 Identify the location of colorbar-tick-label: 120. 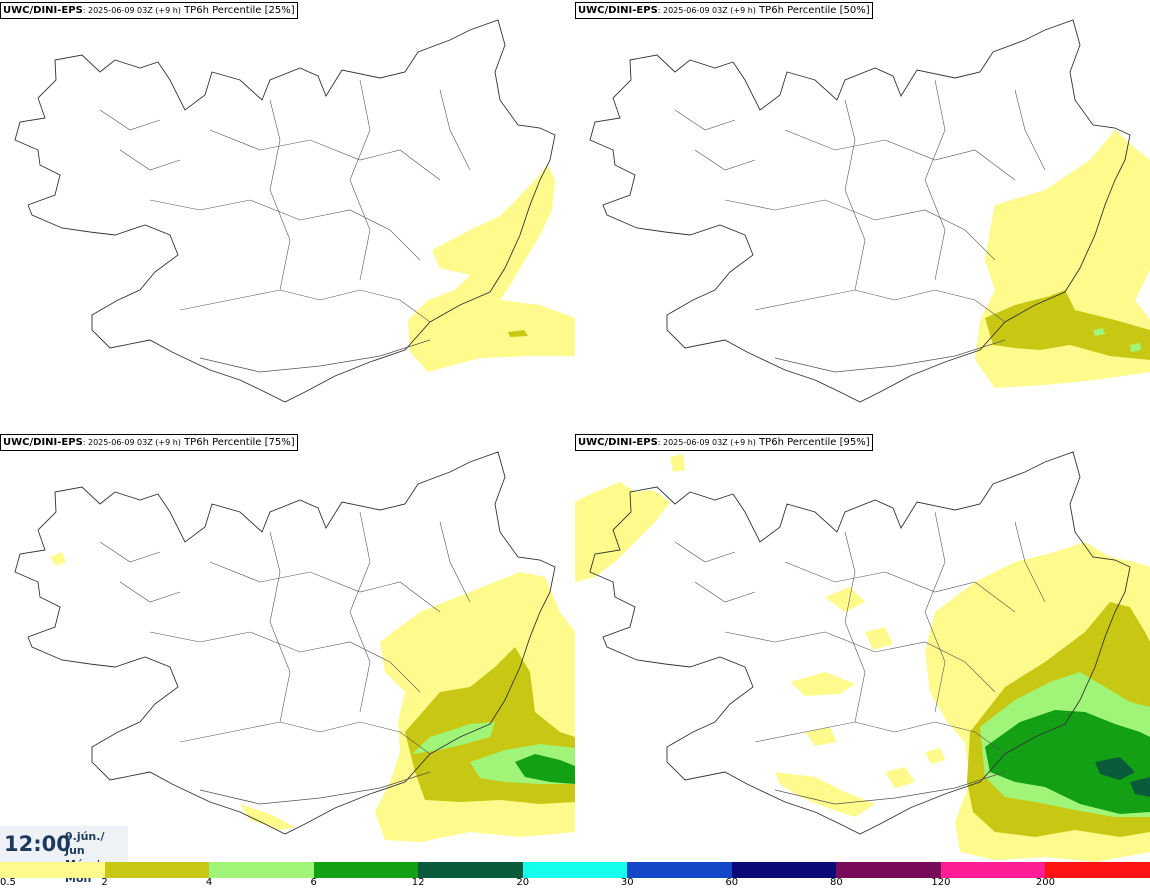
(941, 882).